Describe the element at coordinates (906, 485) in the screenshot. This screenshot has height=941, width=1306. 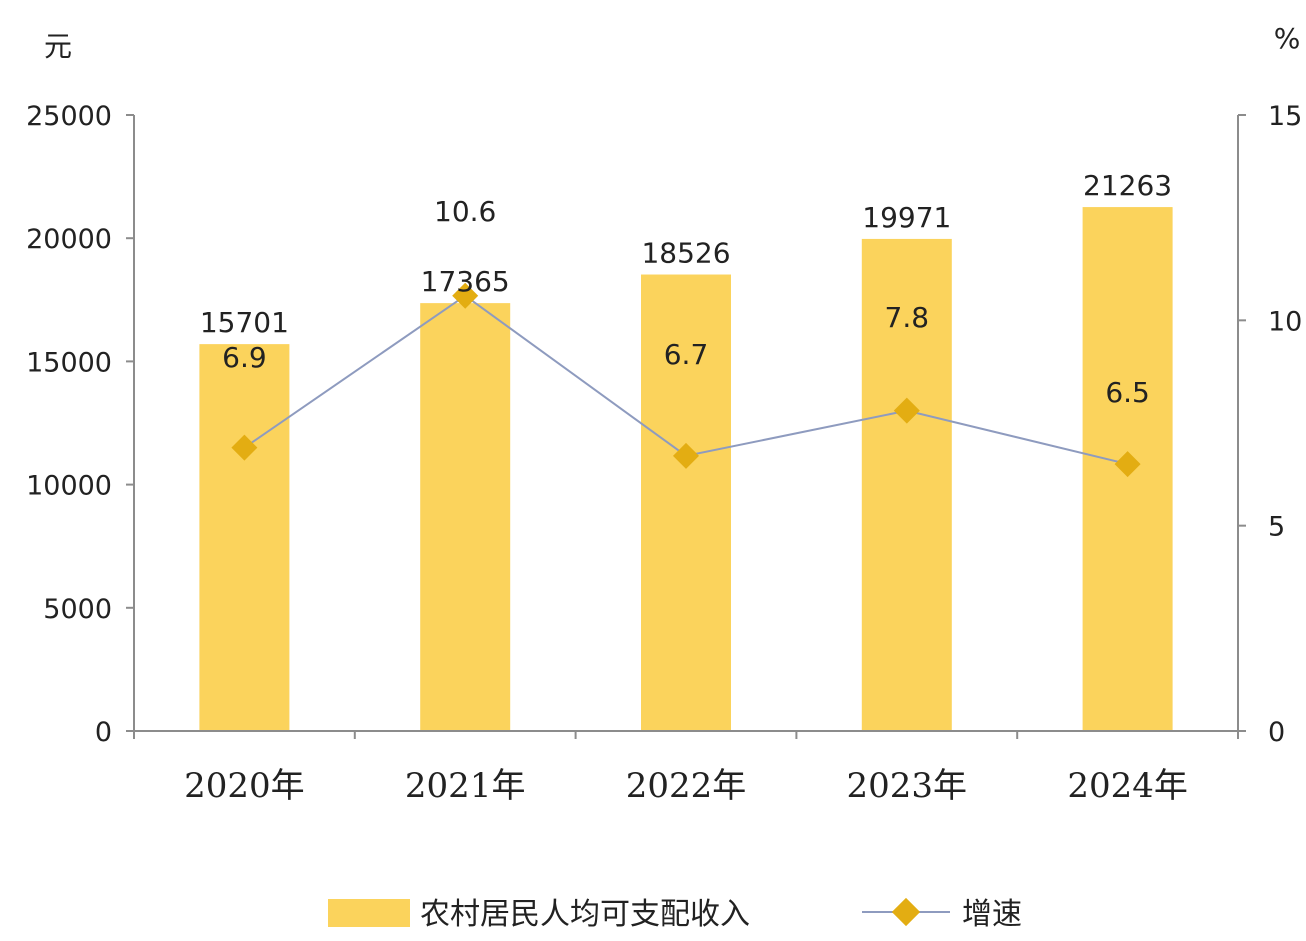
I see `bar-2023年` at that location.